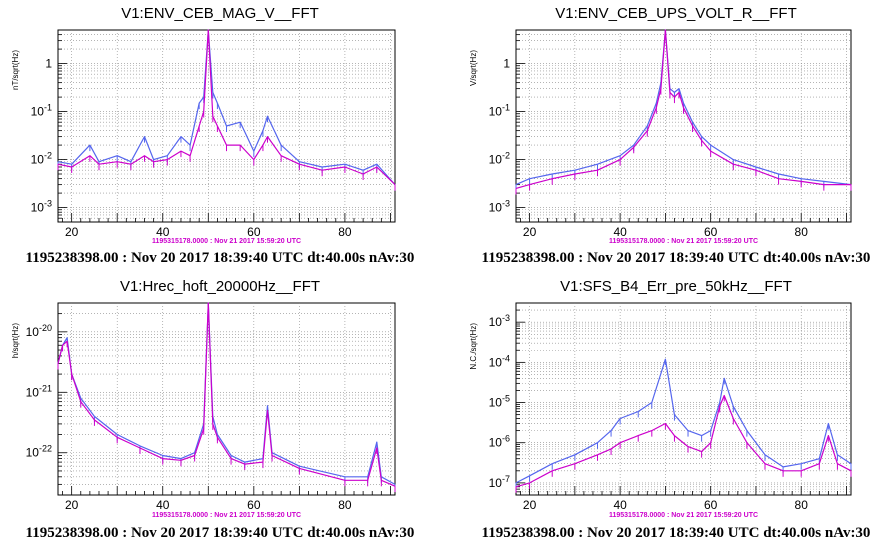  Describe the element at coordinates (220, 13) in the screenshot. I see `chart-title: V1:ENV_CEB_MAG_V__FFT` at that location.